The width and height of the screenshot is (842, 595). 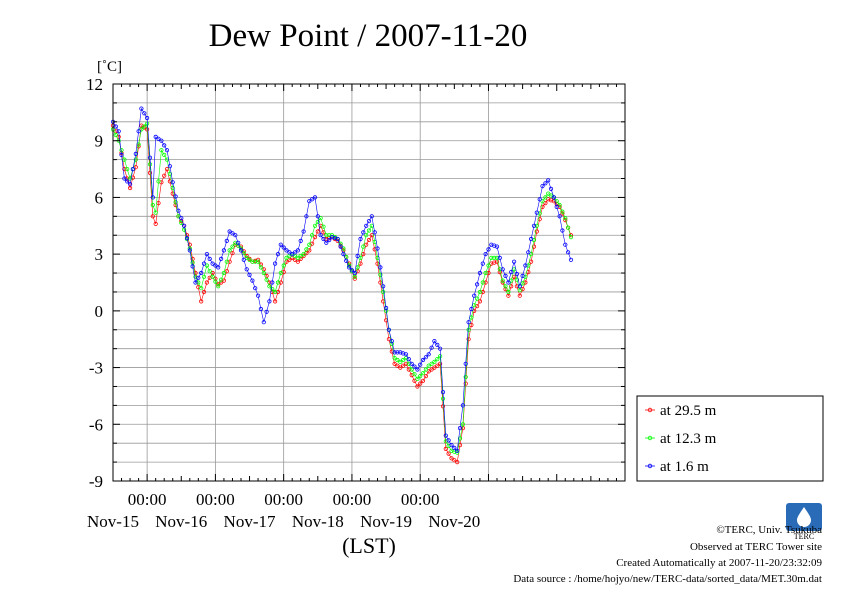 I want to click on x-date-label: Nov-16, so click(x=181, y=521).